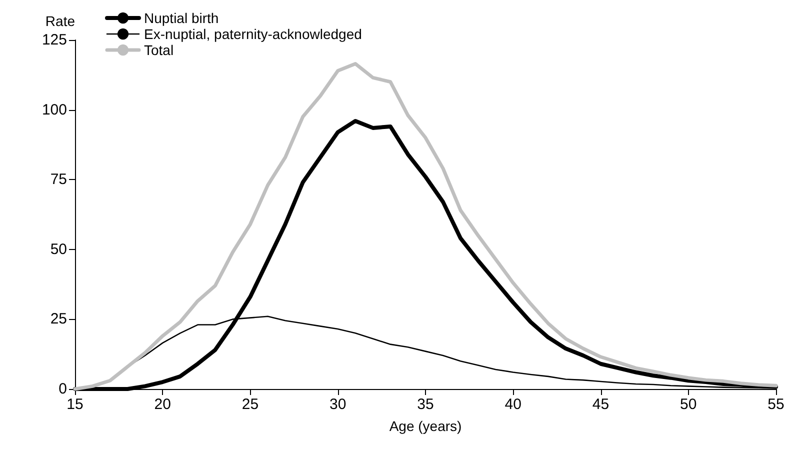 This screenshot has height=462, width=795. What do you see at coordinates (688, 404) in the screenshot?
I see `x-tick-label: 50` at bounding box center [688, 404].